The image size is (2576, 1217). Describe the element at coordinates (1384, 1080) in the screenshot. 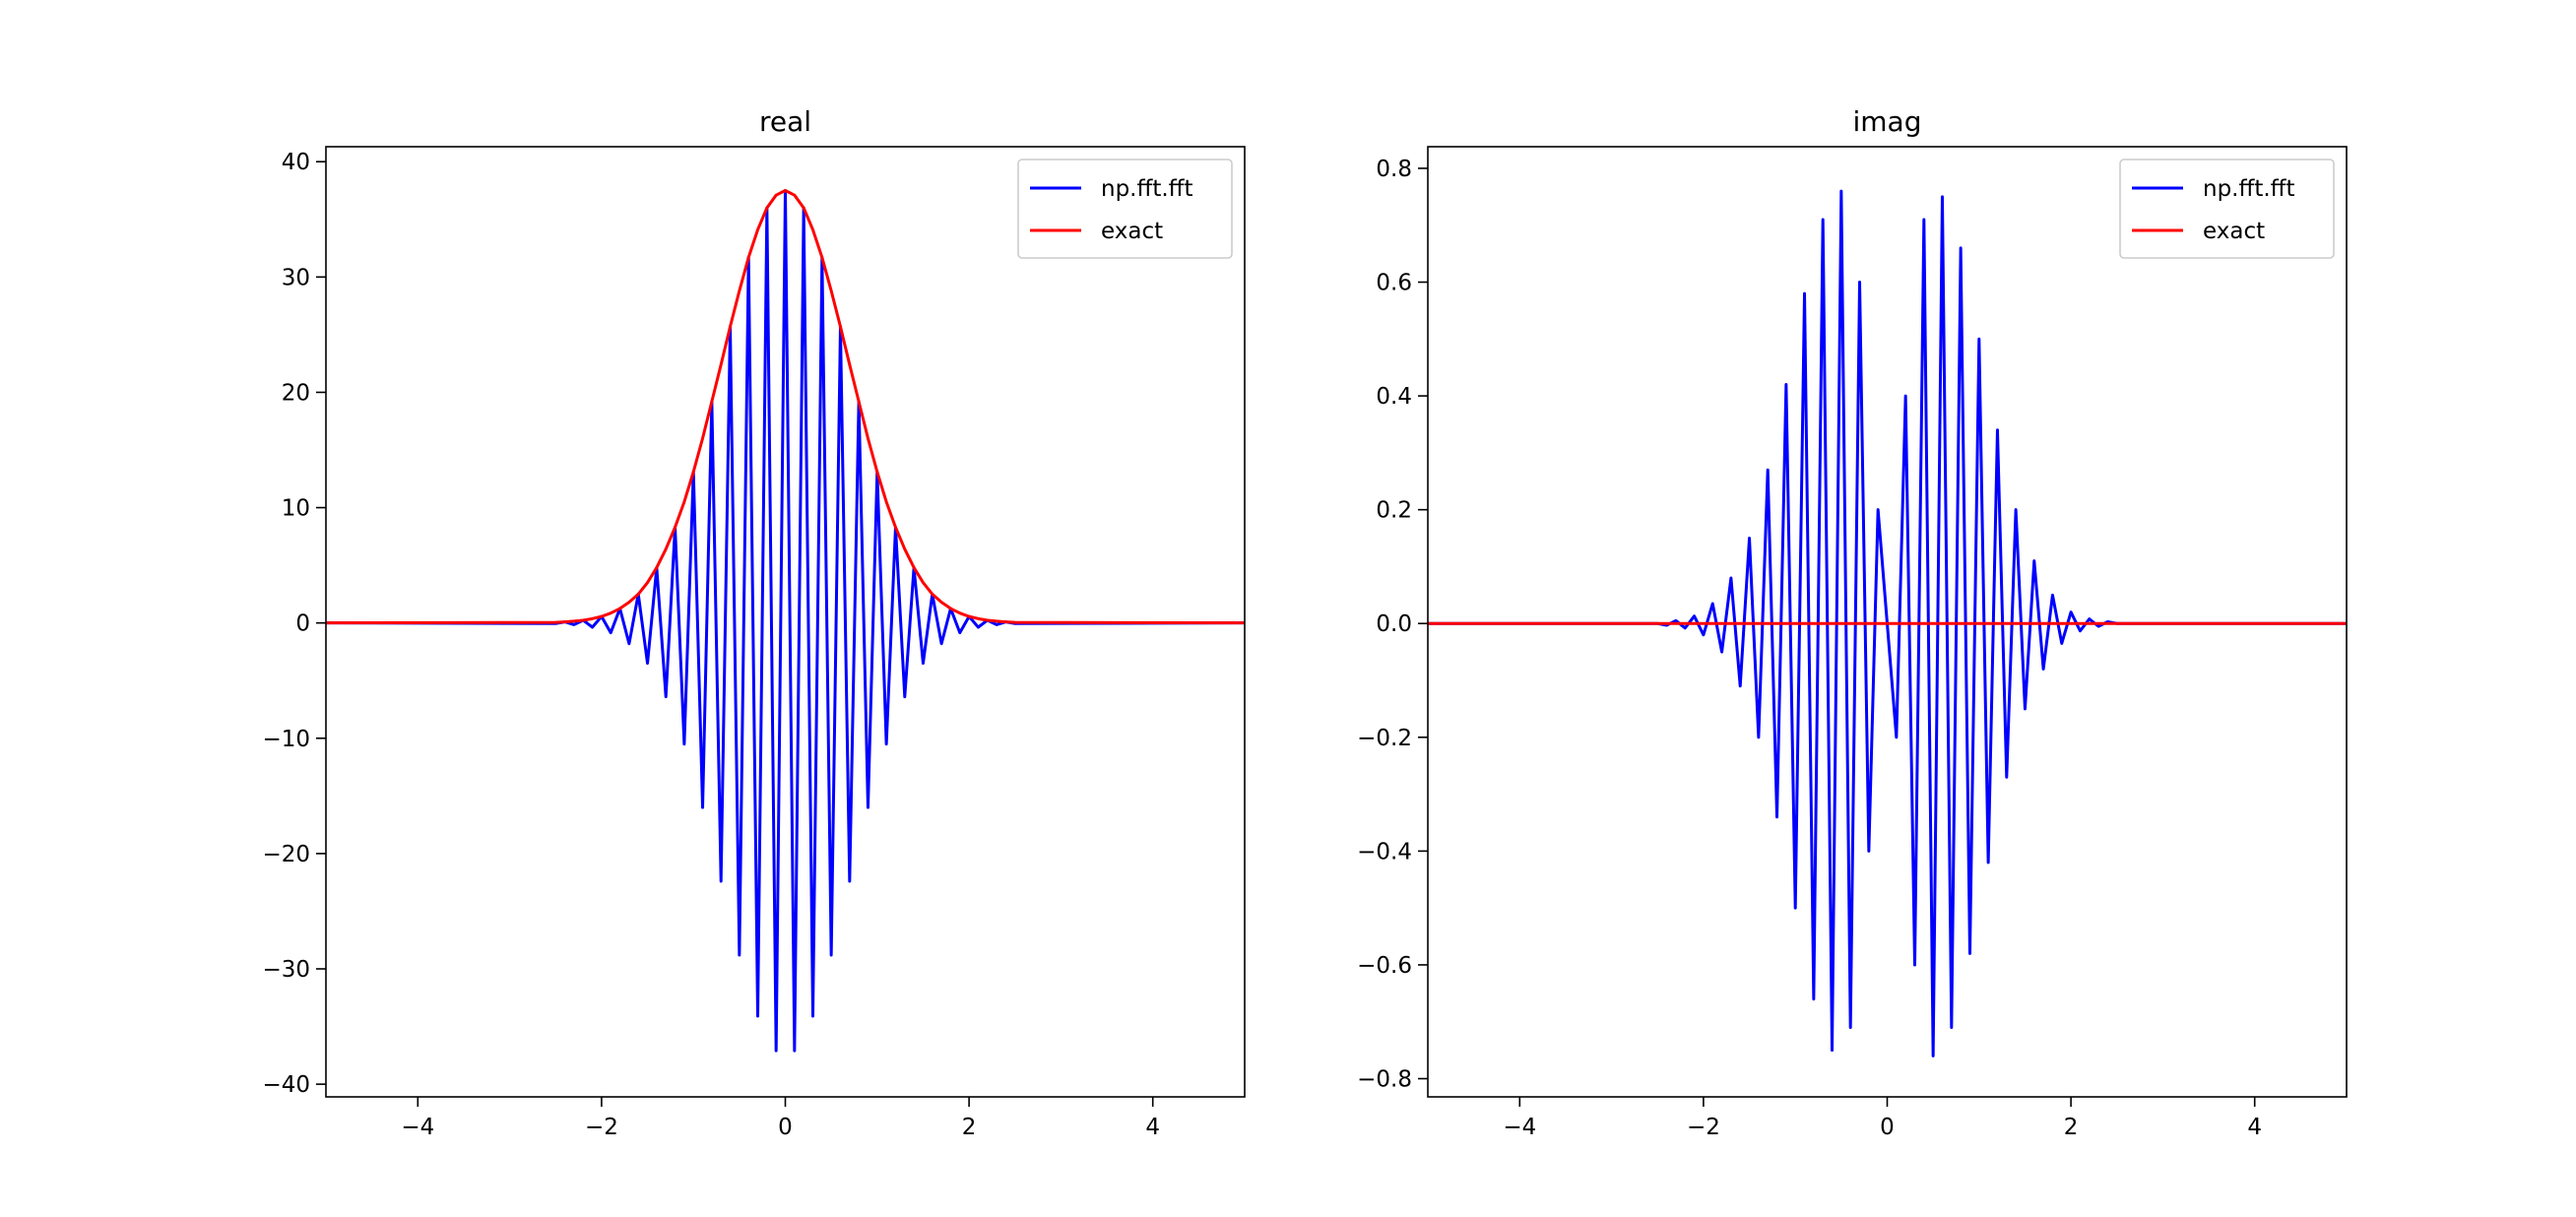

I see `y-tick-label: −0.8` at that location.